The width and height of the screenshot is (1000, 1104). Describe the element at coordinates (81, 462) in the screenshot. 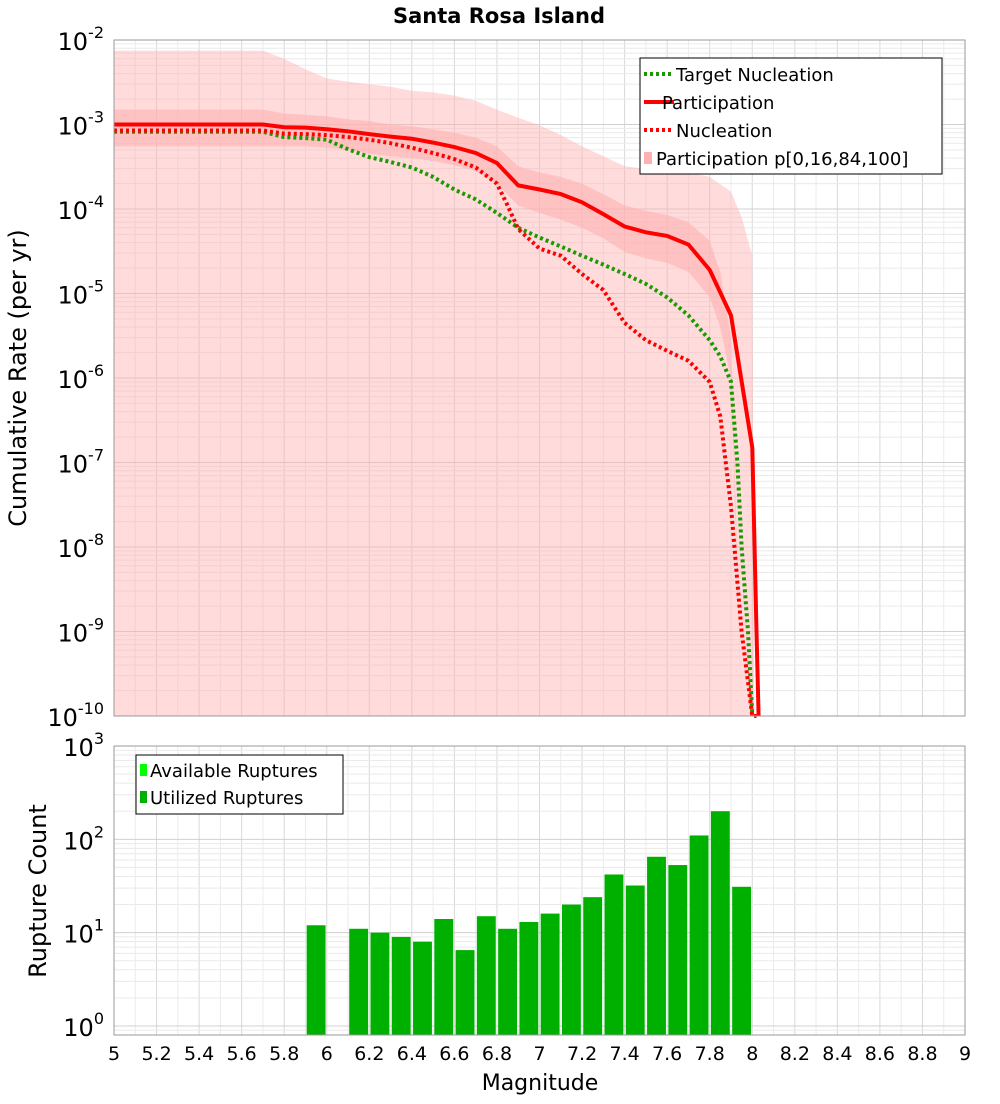

I see `top-y-tick-label: 10⁻⁷` at that location.